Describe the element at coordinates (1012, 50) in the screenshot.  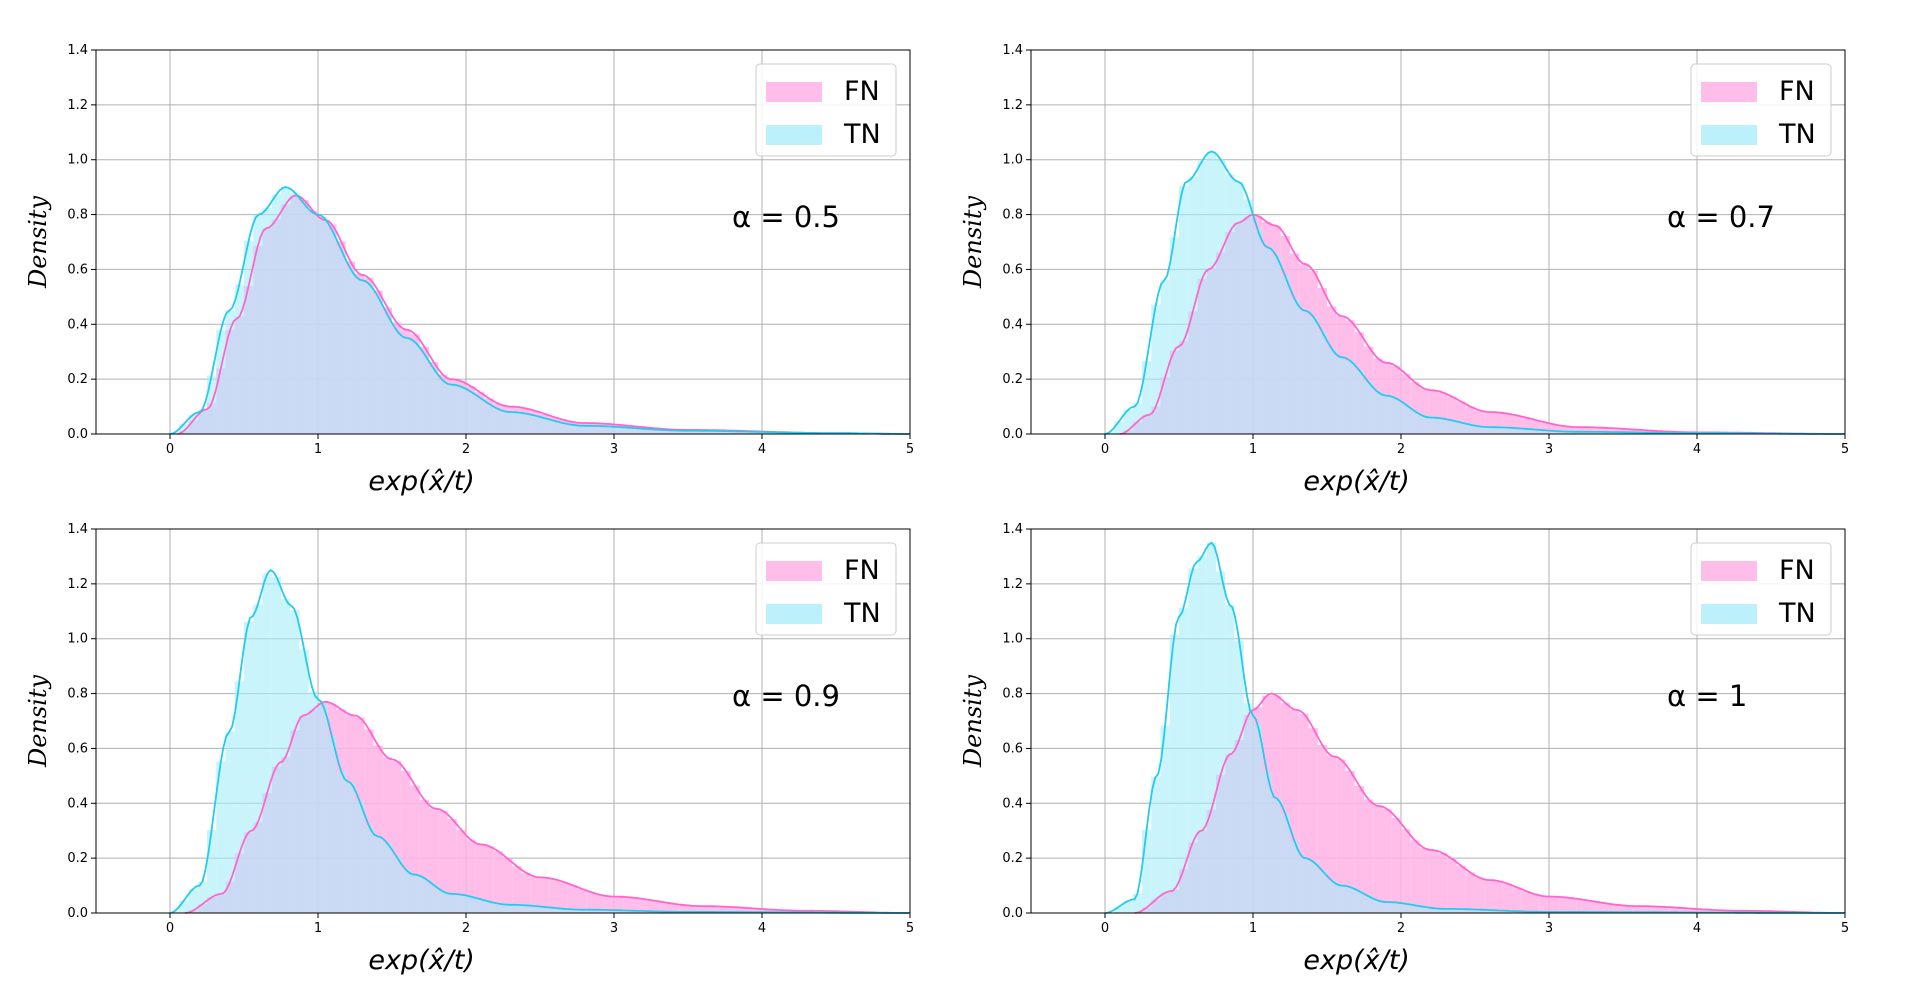
I see `y-tick-label: 1.4` at that location.